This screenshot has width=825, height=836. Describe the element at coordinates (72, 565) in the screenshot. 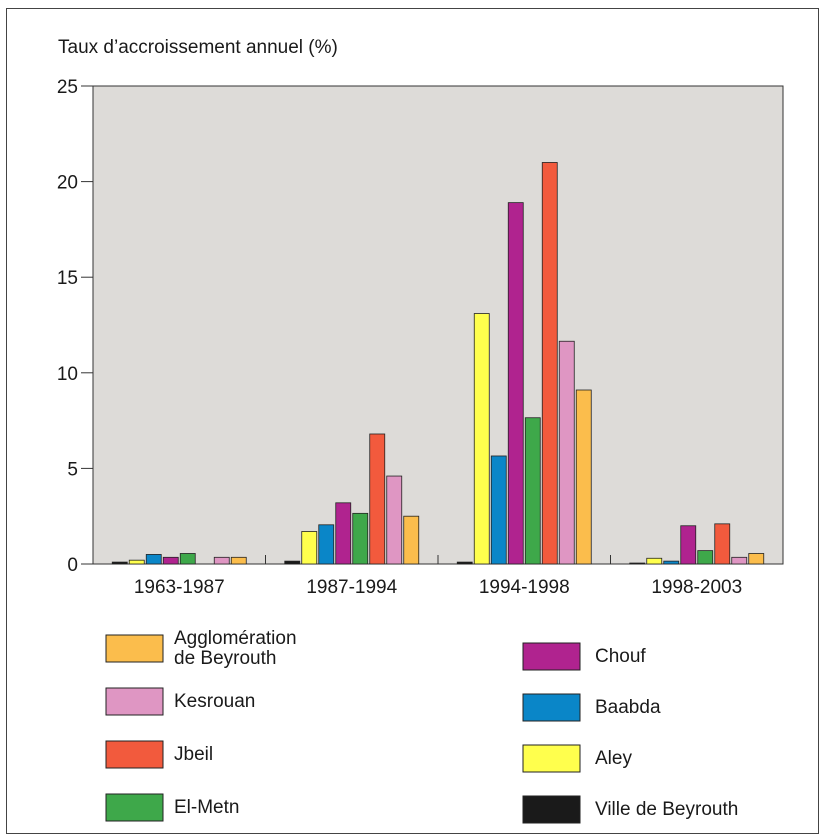

I see `y-tick-label: 0` at that location.